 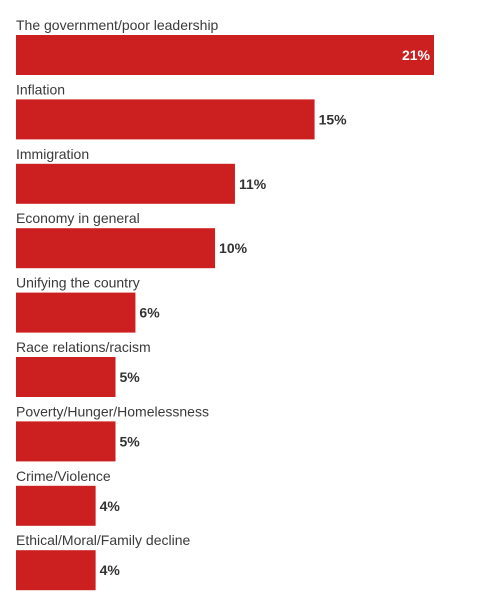 I want to click on category-label: Ethical/Moral/Family decline, so click(x=103, y=540).